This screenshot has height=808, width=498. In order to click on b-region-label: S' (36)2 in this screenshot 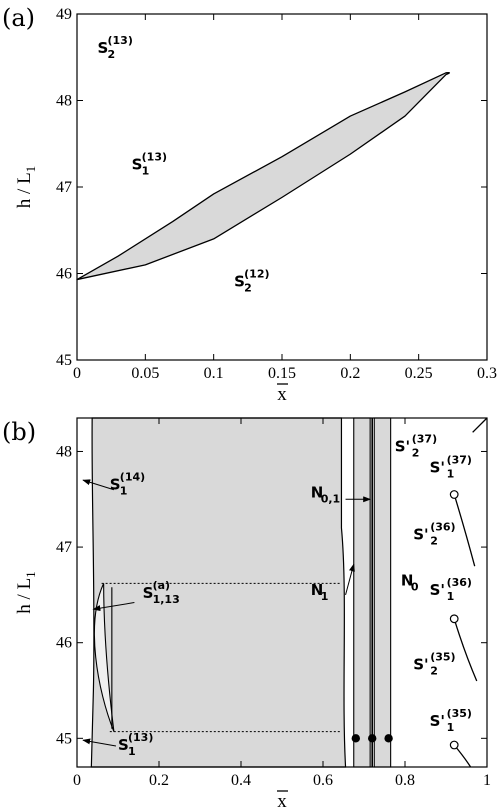, I will do `click(434, 533)`.